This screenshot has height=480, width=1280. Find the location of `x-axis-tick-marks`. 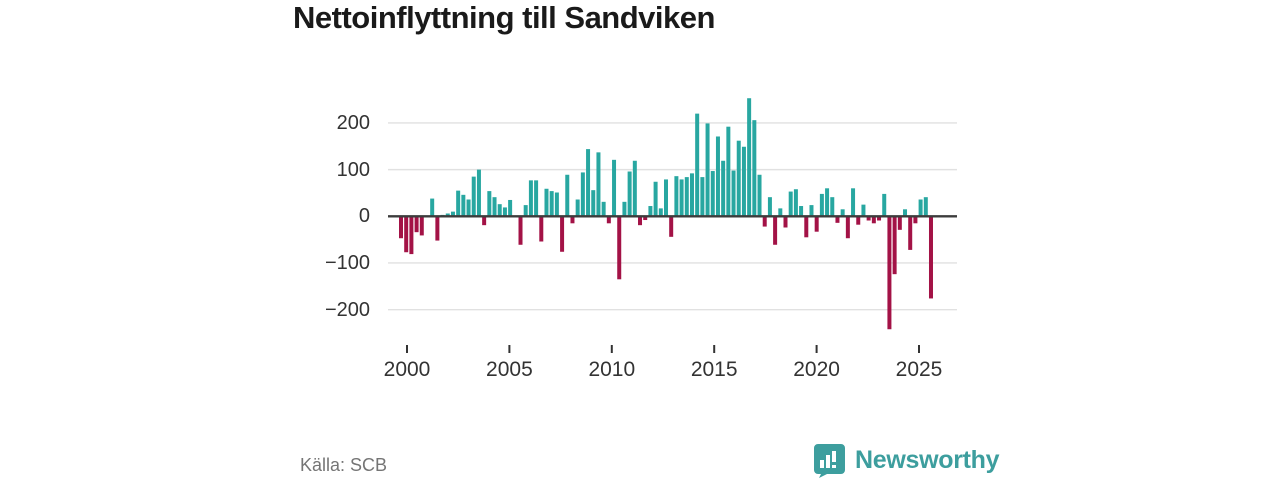

x-axis-tick-marks is located at coordinates (663, 349).